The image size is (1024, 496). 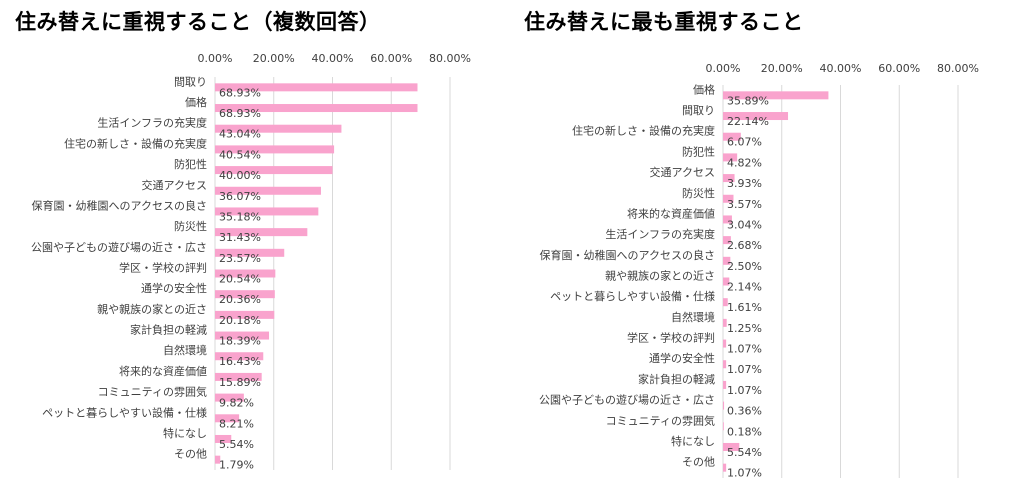 I want to click on data-label: 3.04%, so click(x=744, y=224).